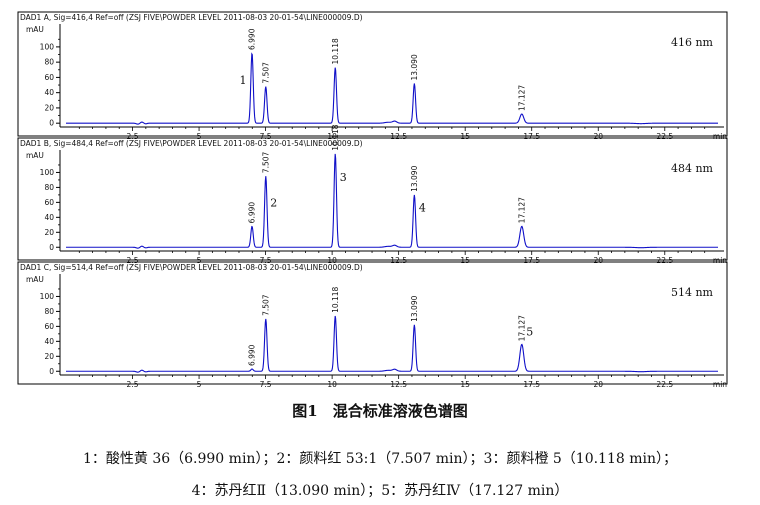 The height and width of the screenshot is (505, 760). I want to click on peak-id-label: 4, so click(422, 207).